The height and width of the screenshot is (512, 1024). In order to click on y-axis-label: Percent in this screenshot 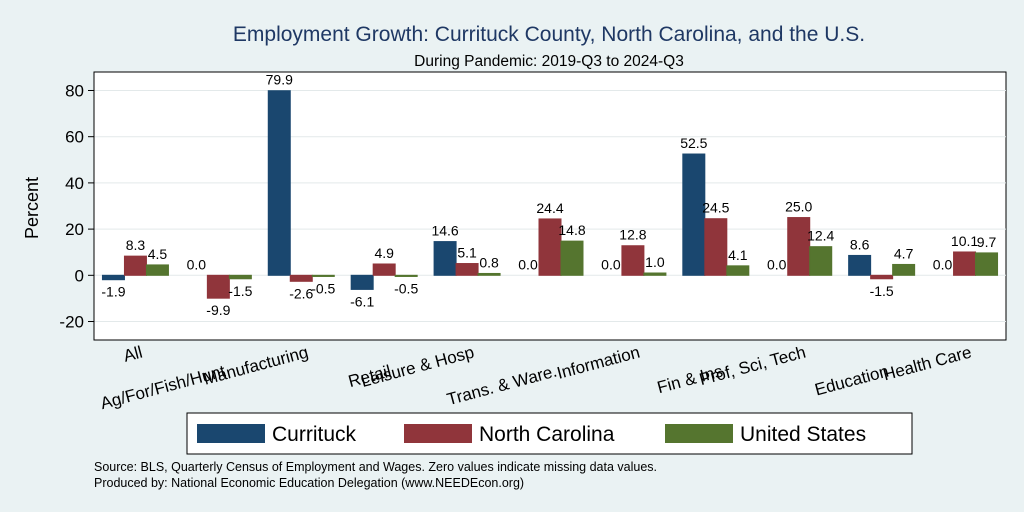, I will do `click(32, 208)`.